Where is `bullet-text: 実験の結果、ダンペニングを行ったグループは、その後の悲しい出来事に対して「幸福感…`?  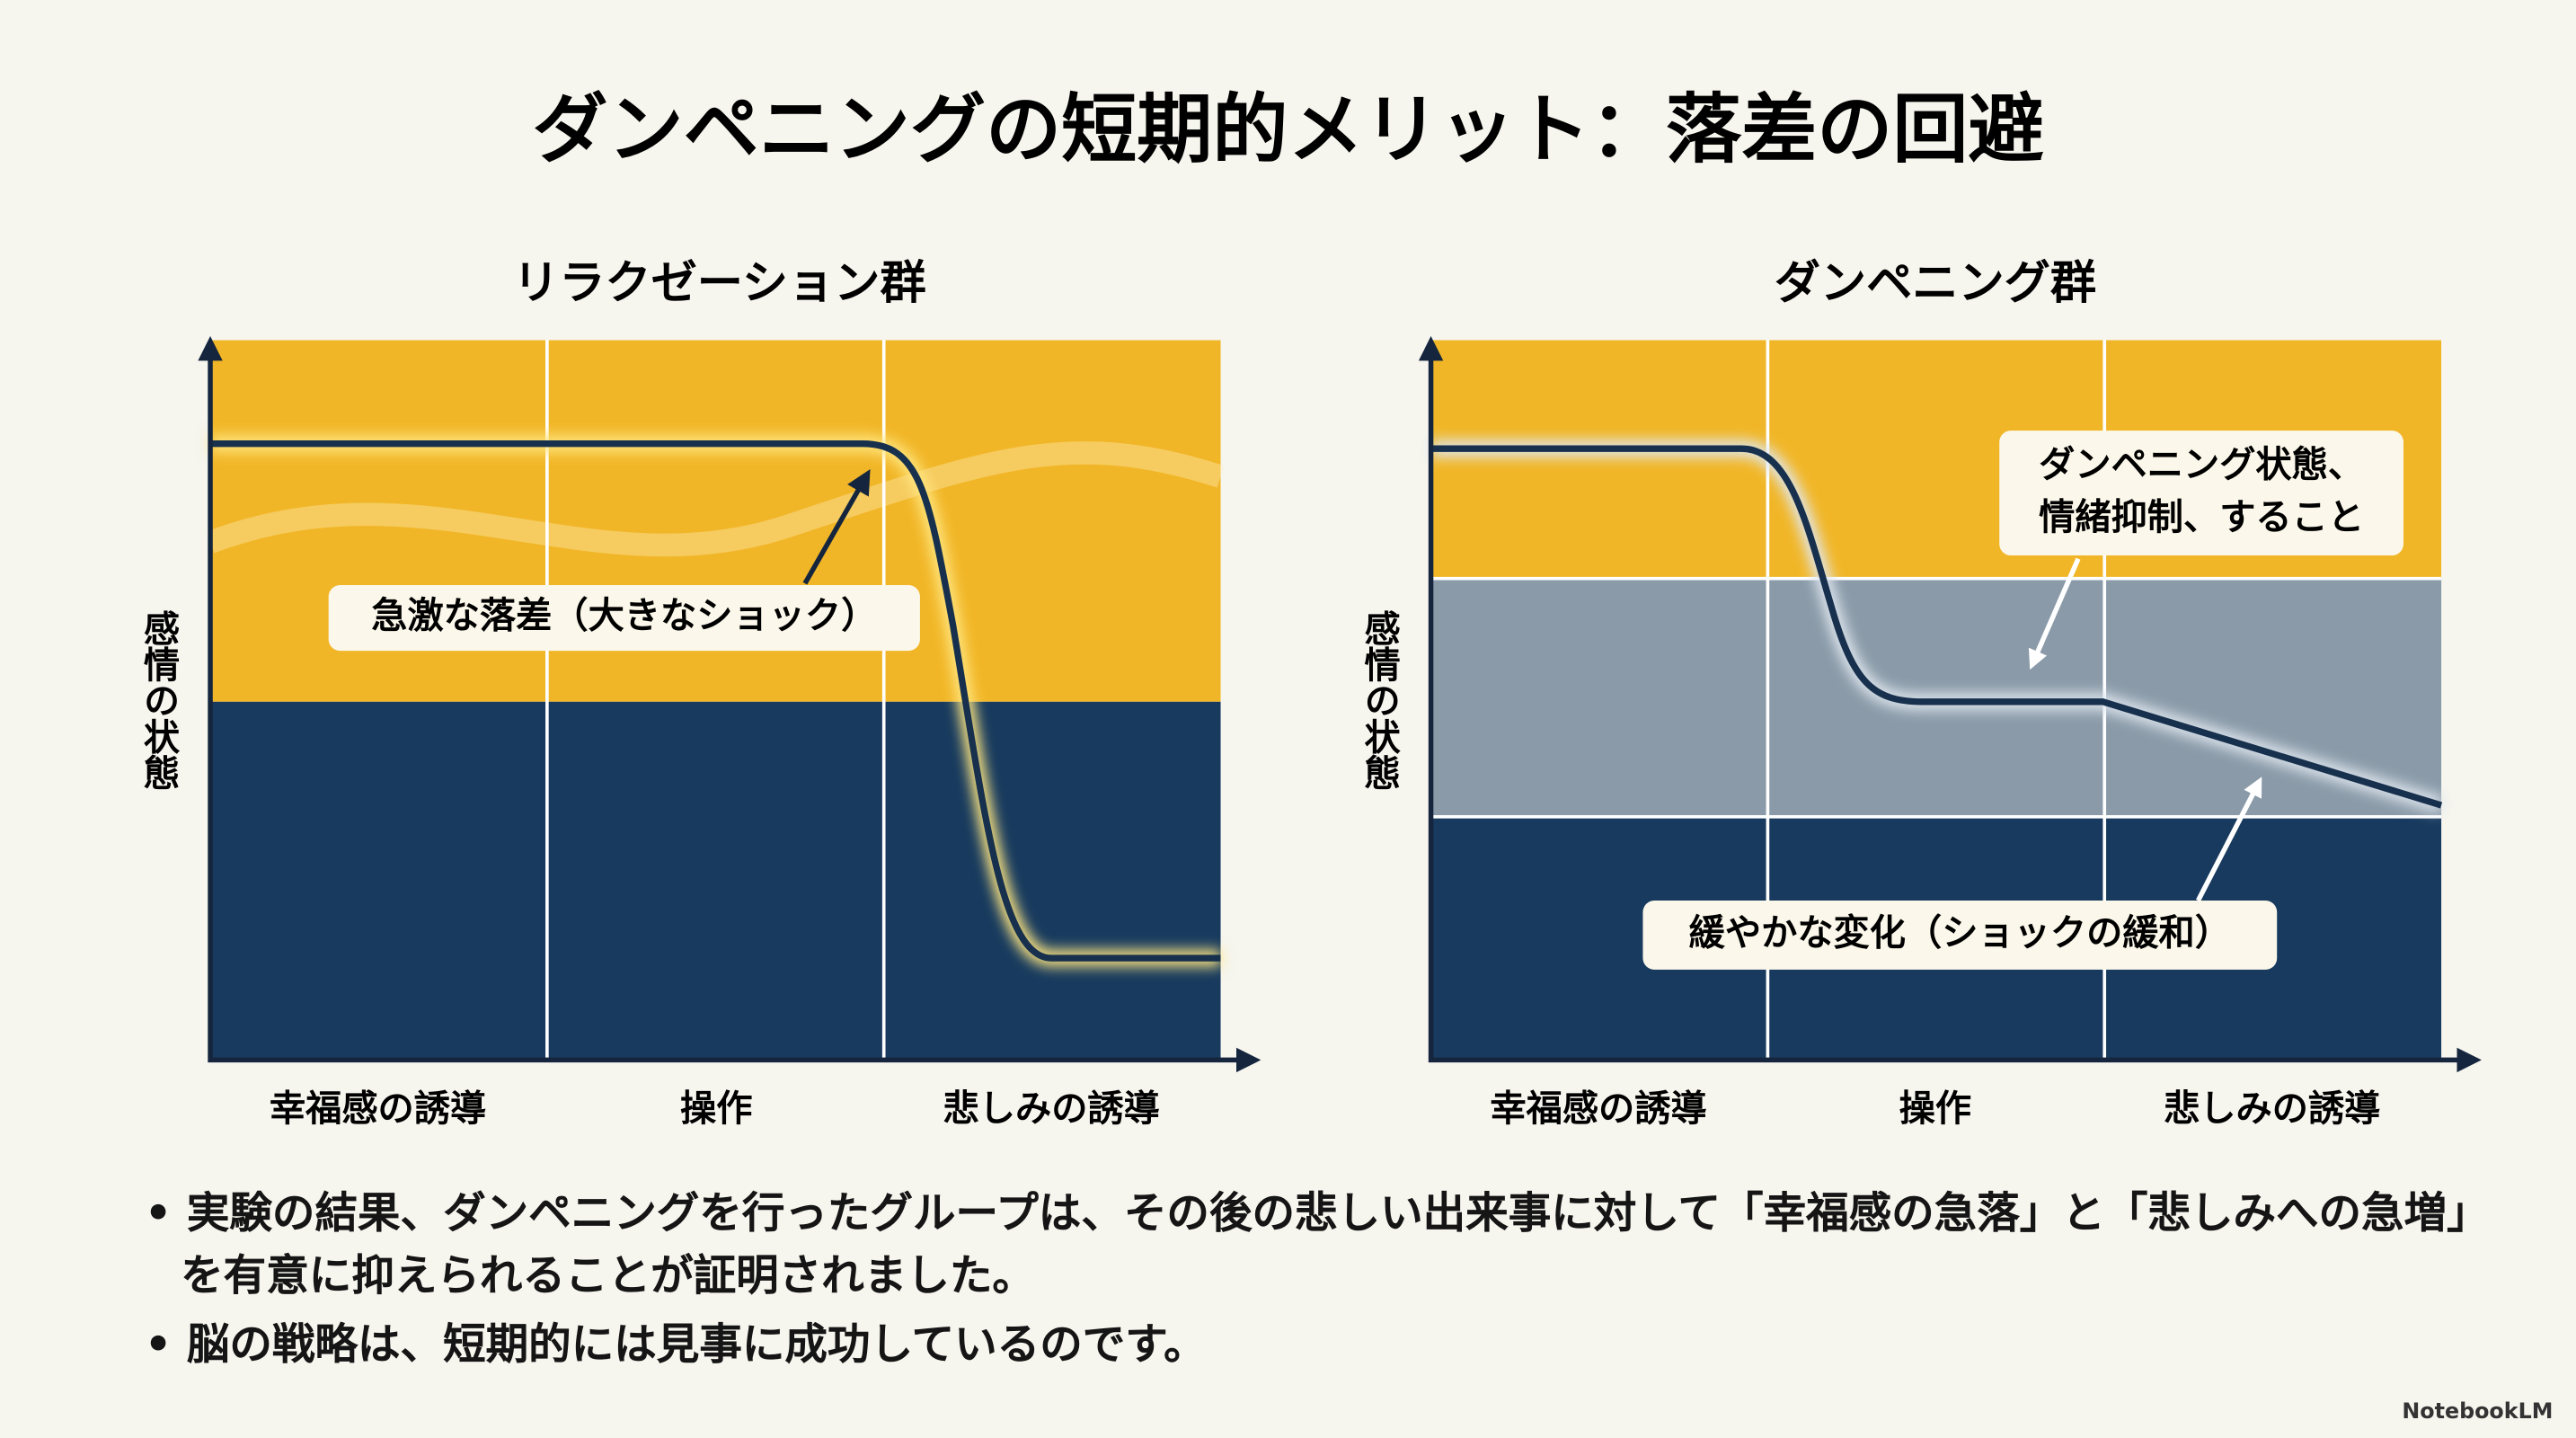 bullet-text: 実験の結果、ダンペニングを行ったグループは、その後の悲しい出来事に対して「幸福感… is located at coordinates (1325, 1245).